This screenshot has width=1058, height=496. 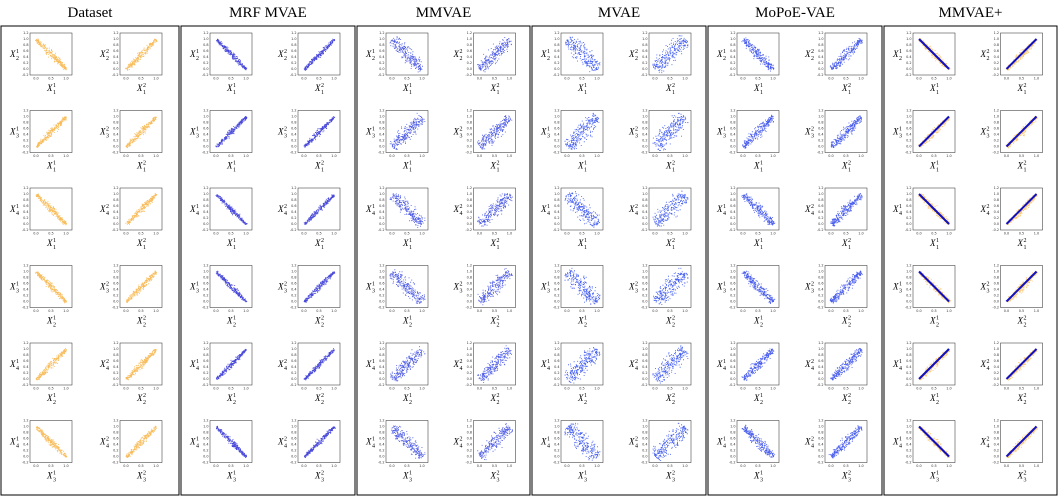 I want to click on diagonal, so click(x=1021, y=131).